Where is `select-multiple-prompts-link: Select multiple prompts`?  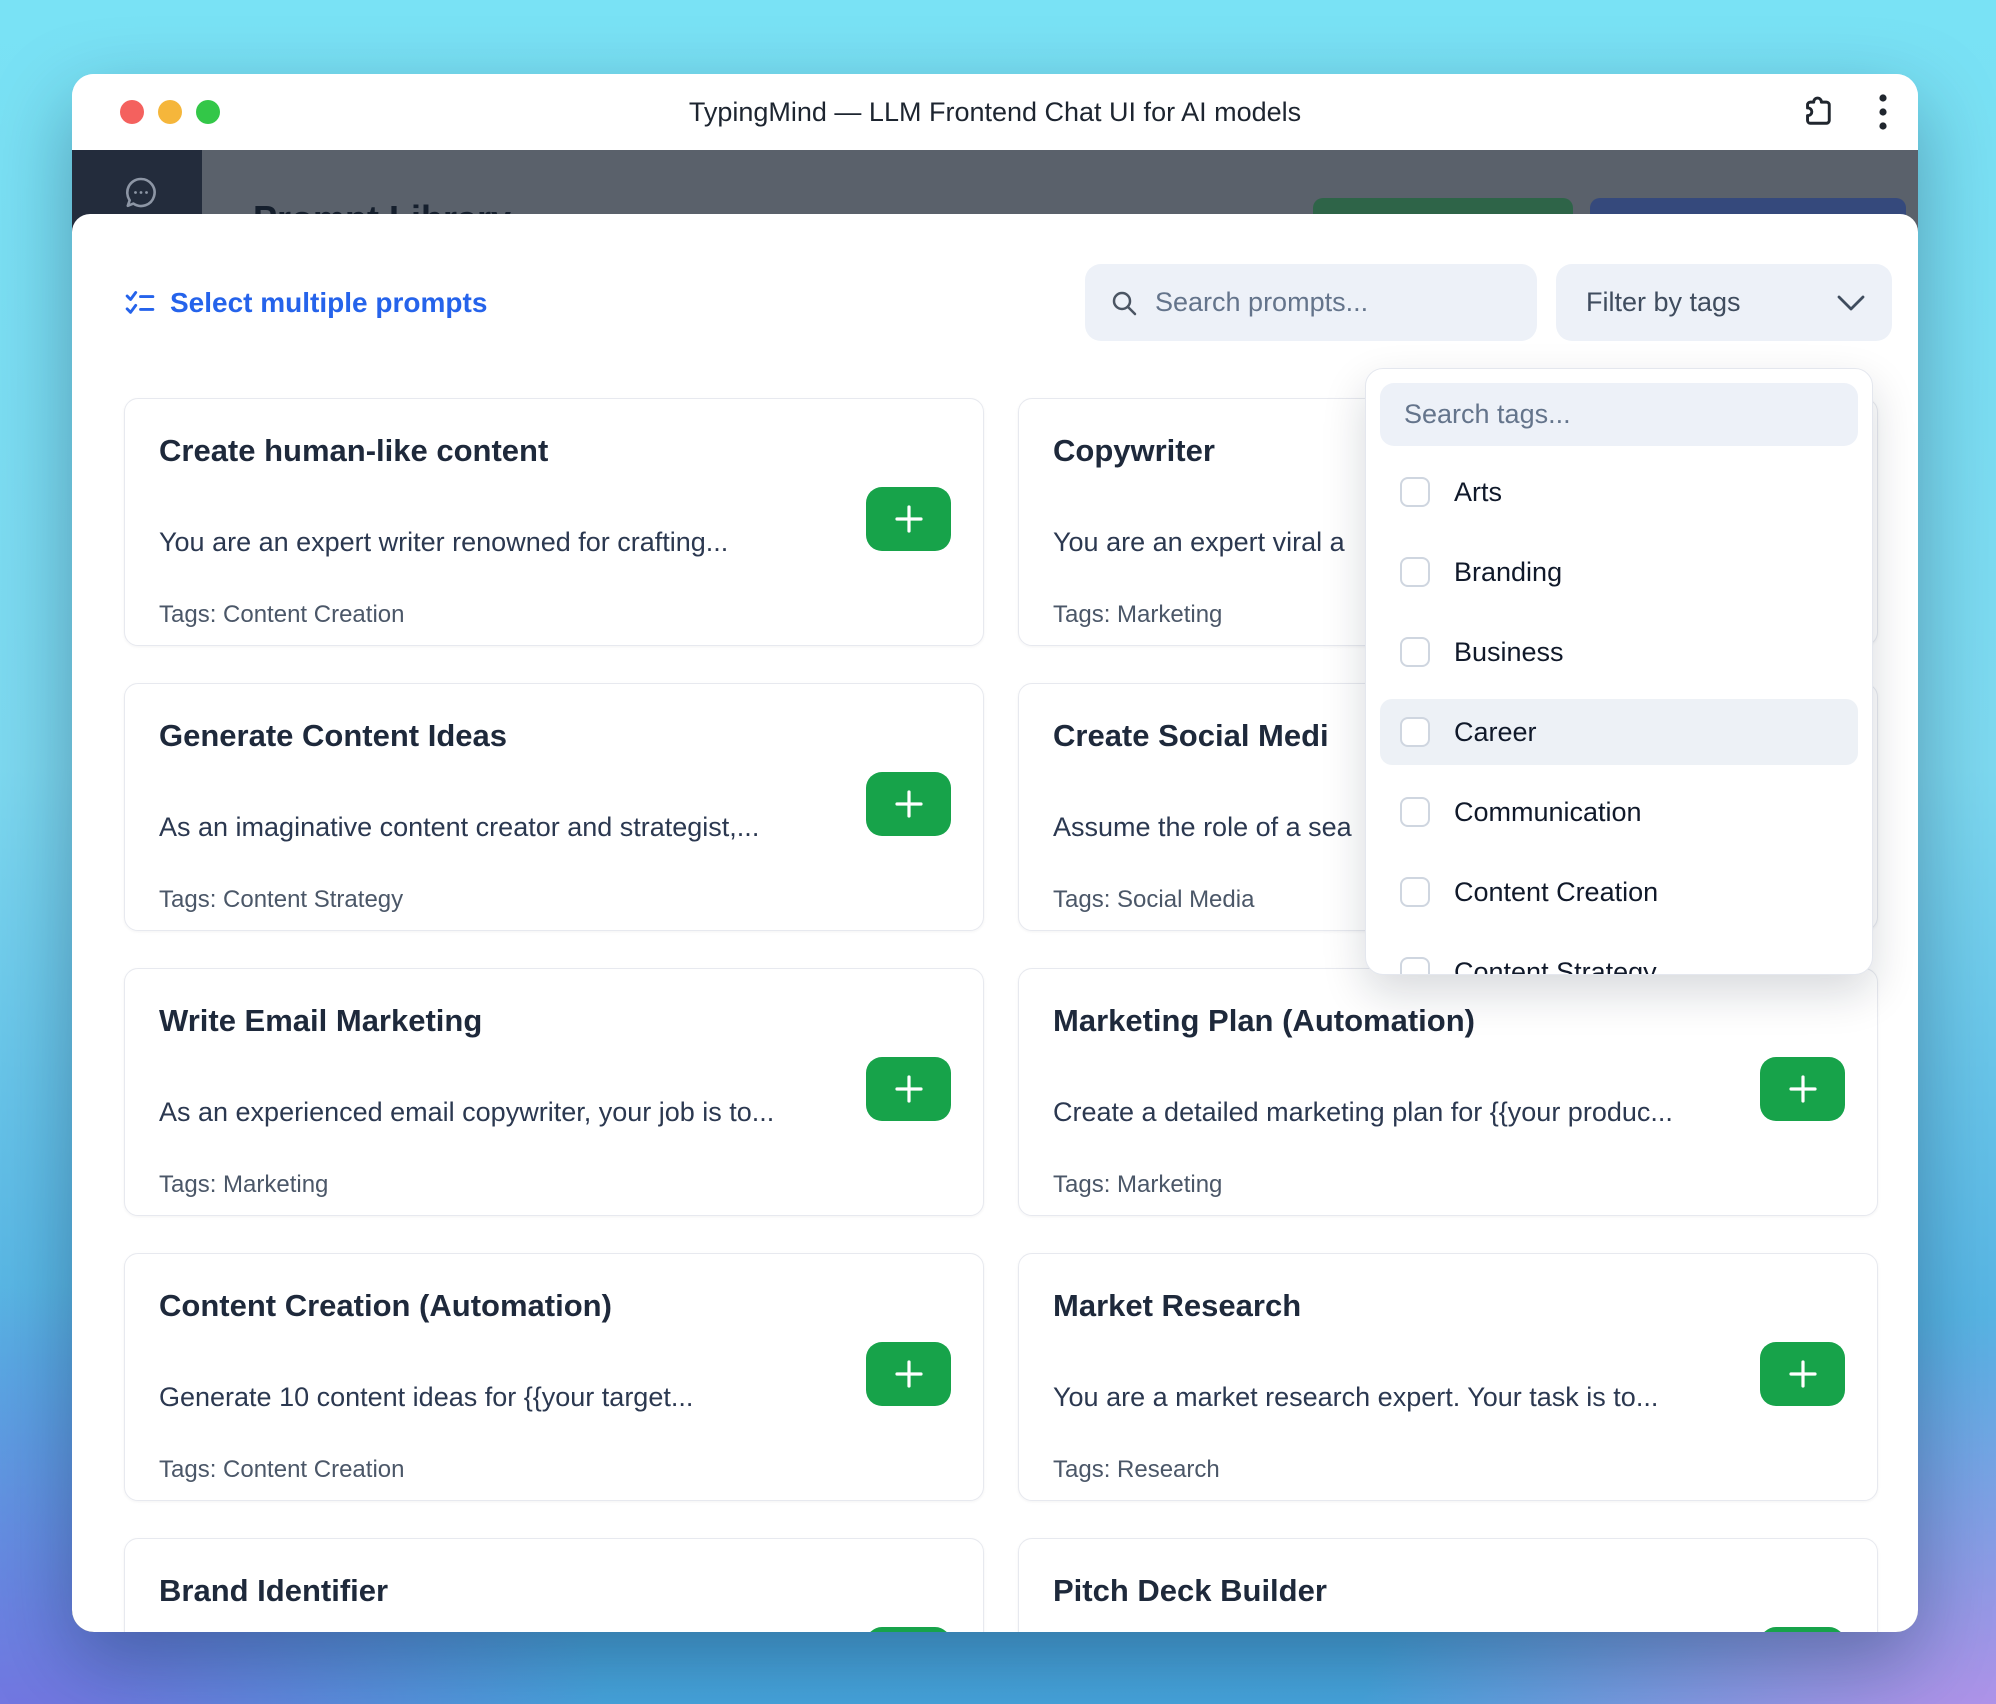 select-multiple-prompts-link: Select multiple prompts is located at coordinates (306, 303).